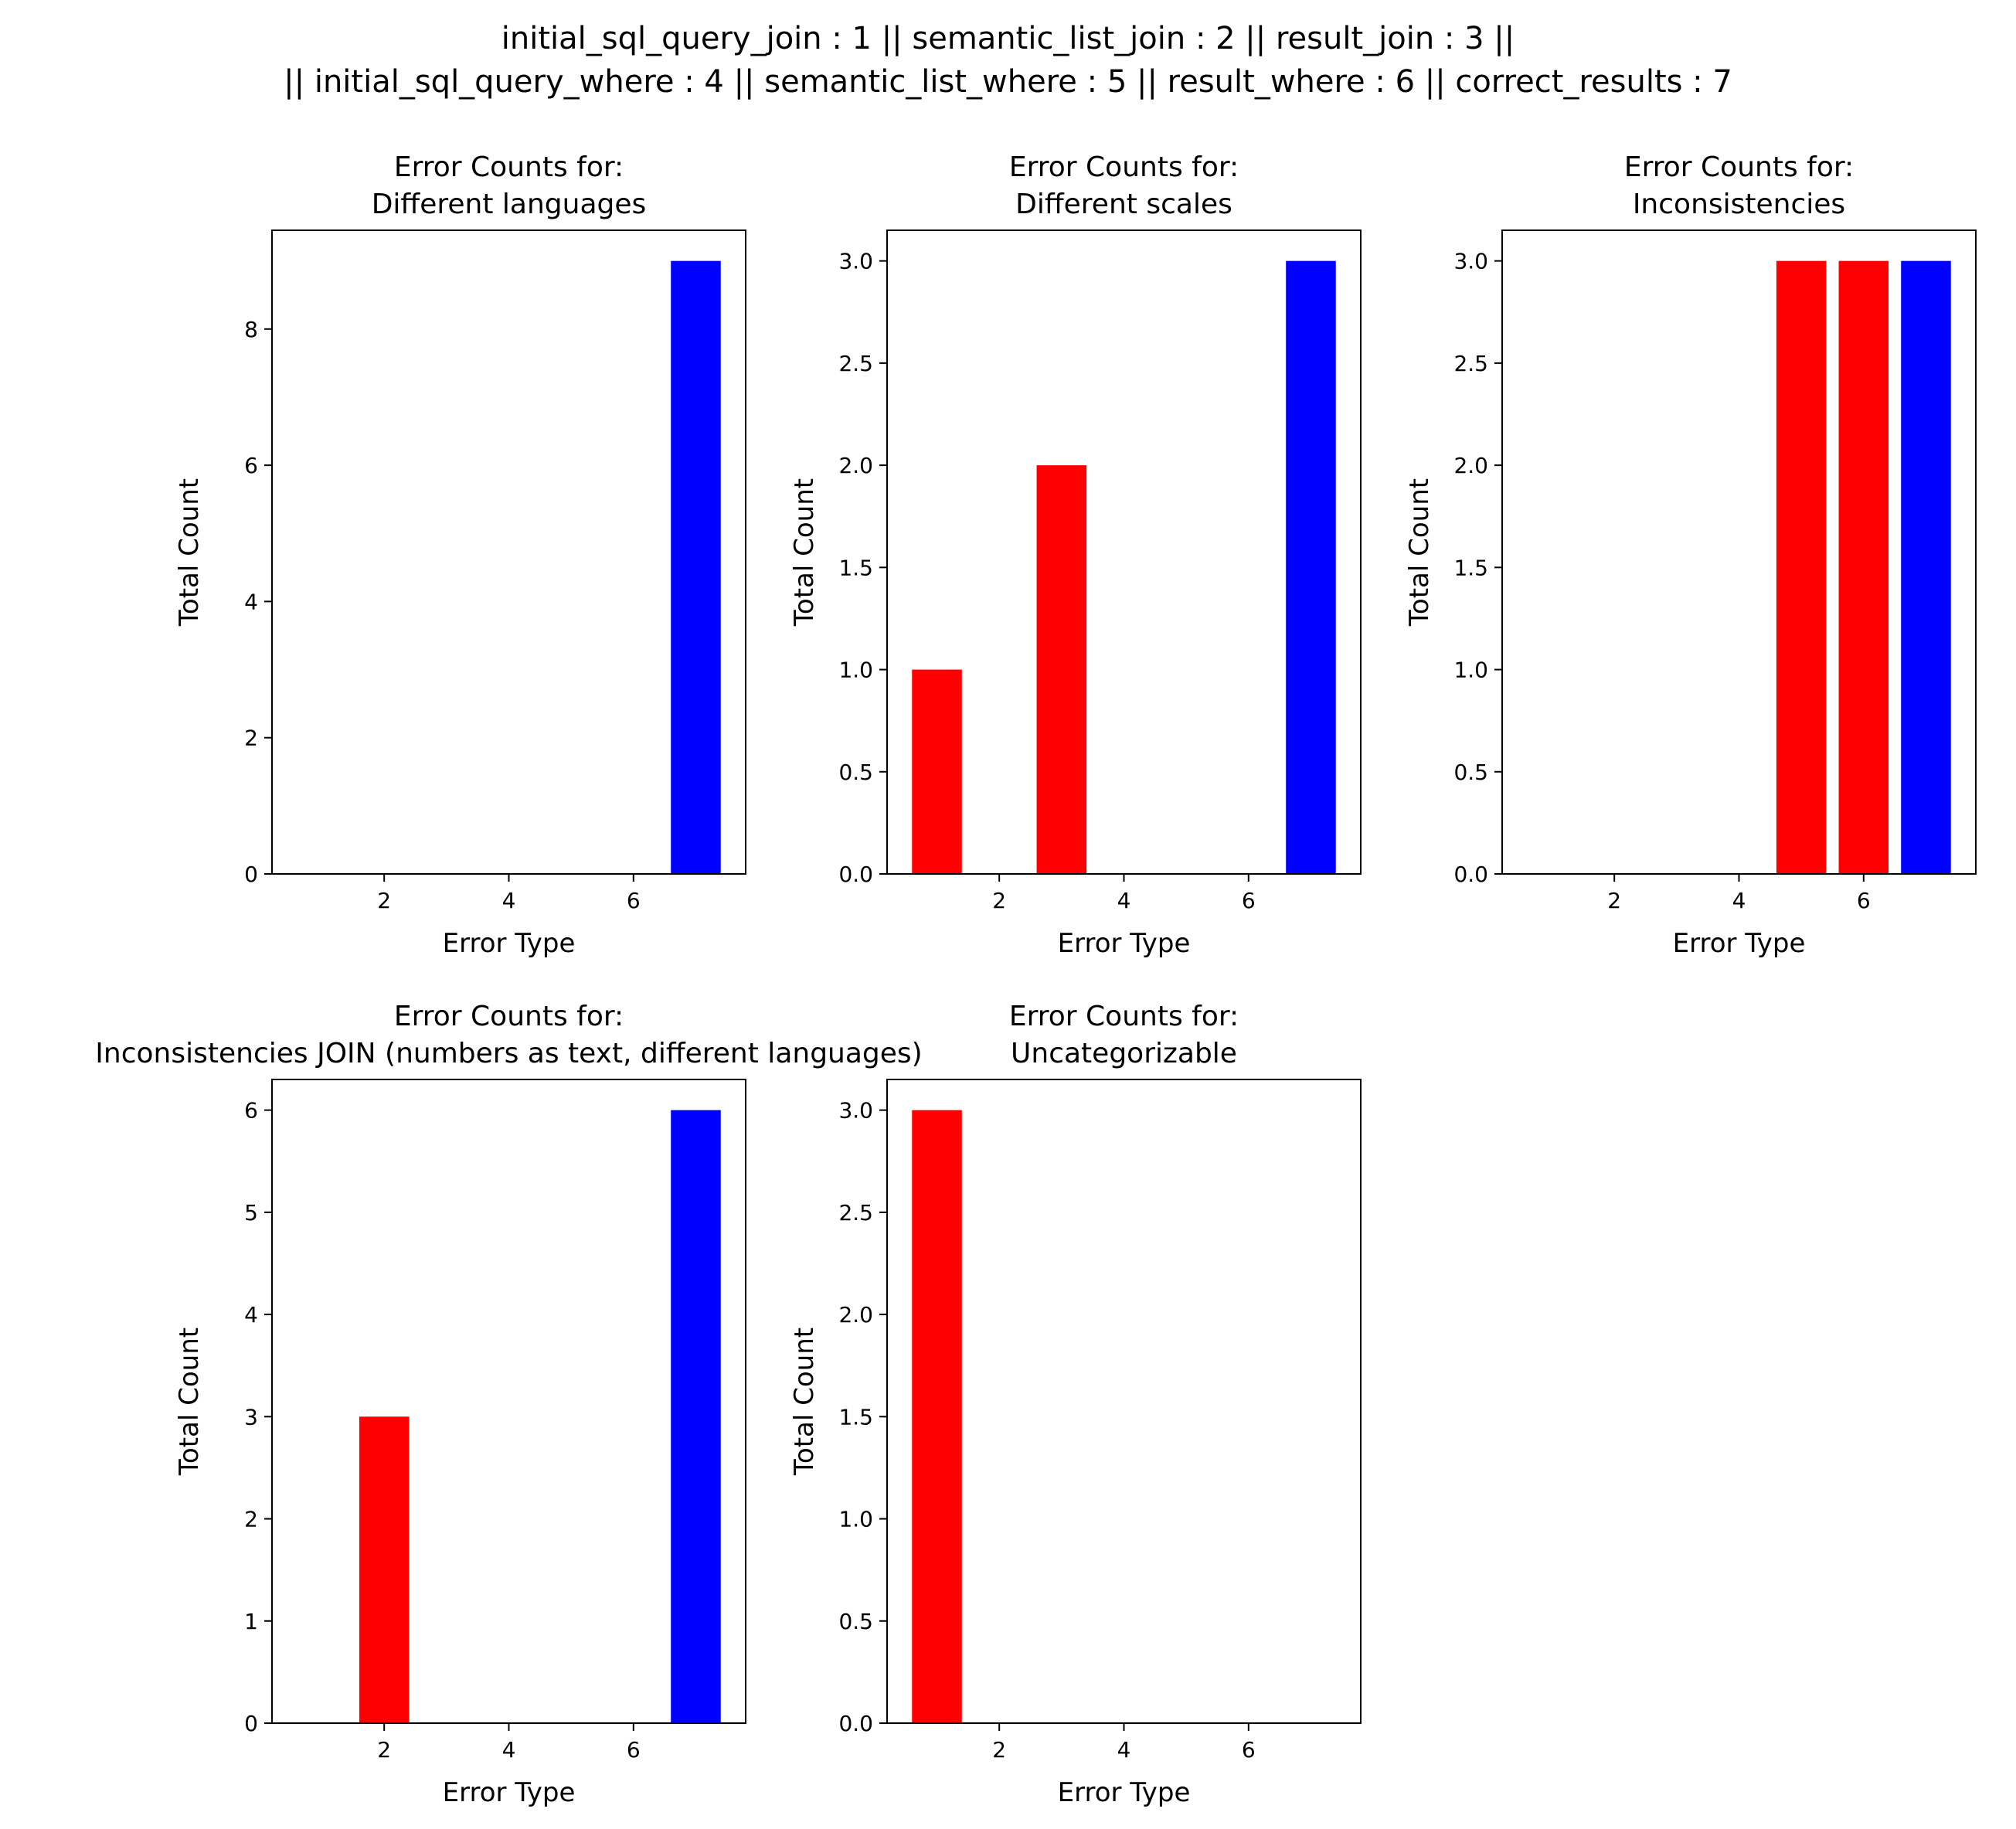  Describe the element at coordinates (1123, 205) in the screenshot. I see `chart-title: Different scales` at that location.